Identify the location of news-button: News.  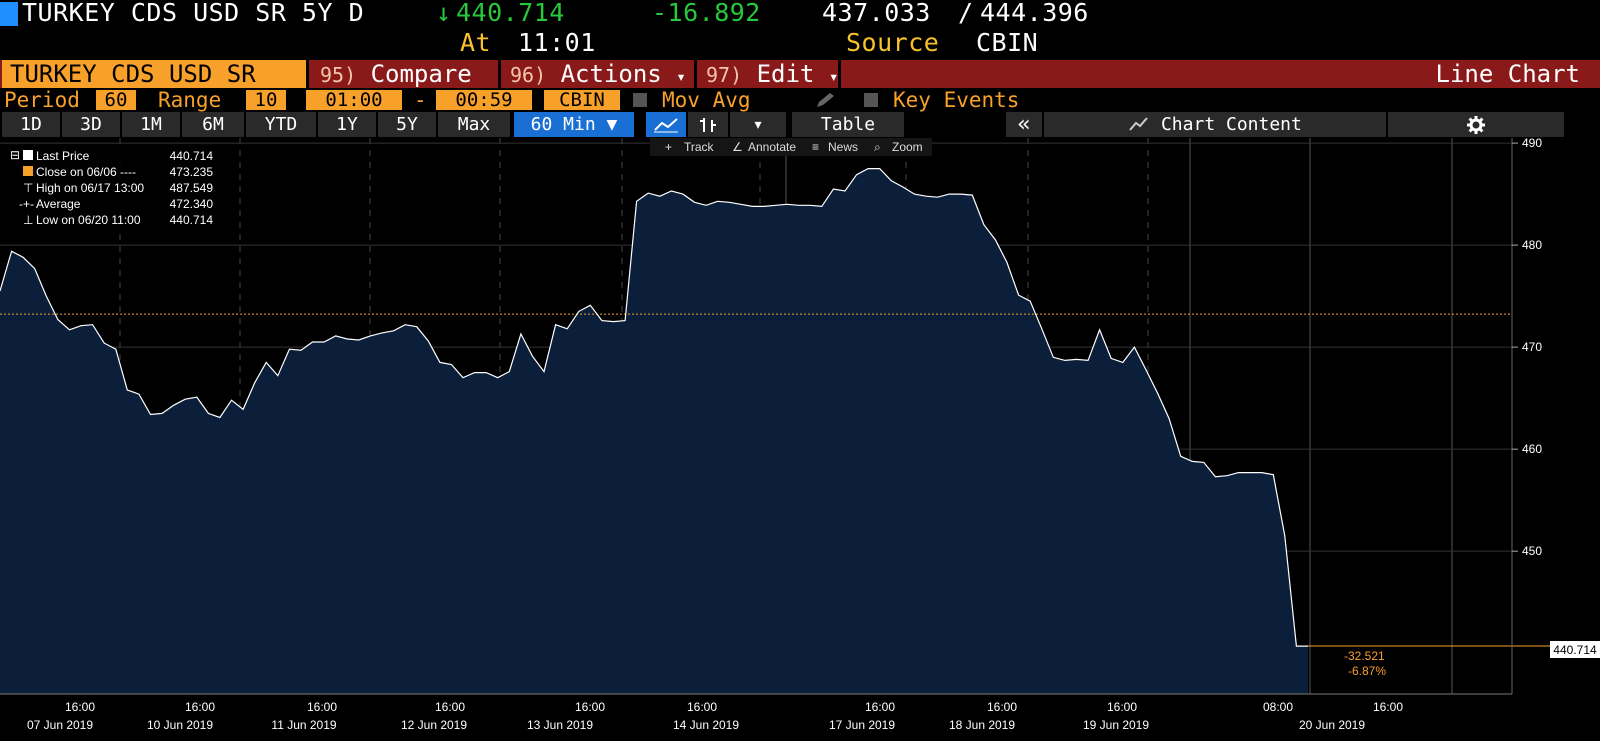
(843, 147).